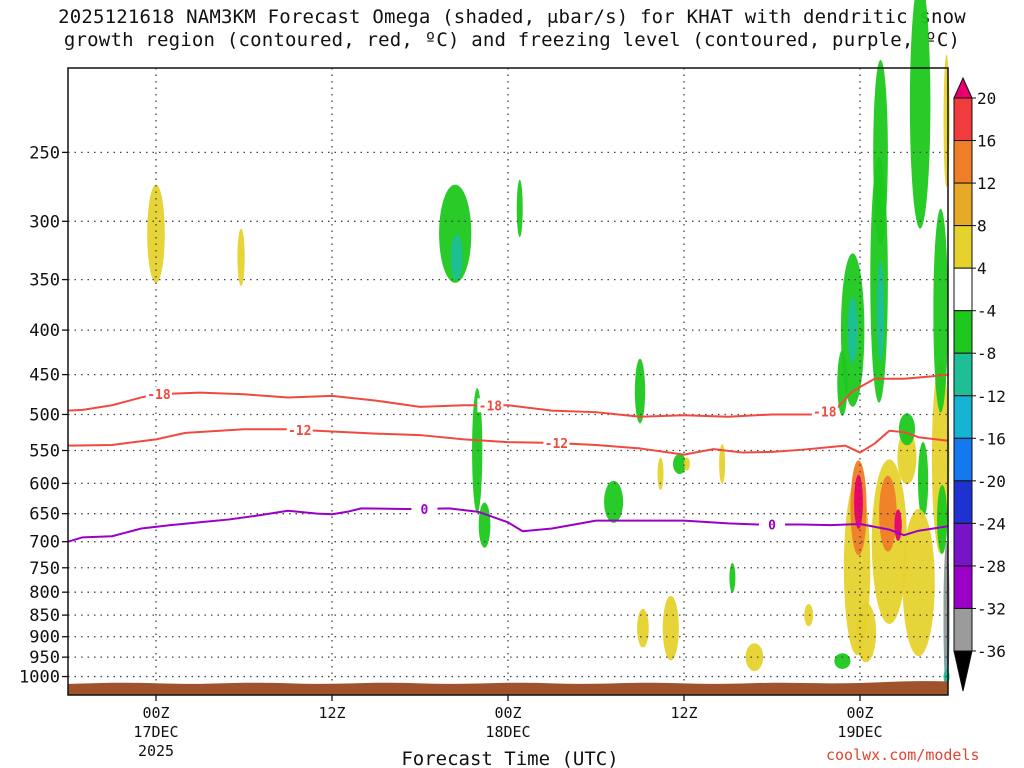  What do you see at coordinates (986, 183) in the screenshot?
I see `colorbar-label: 12` at bounding box center [986, 183].